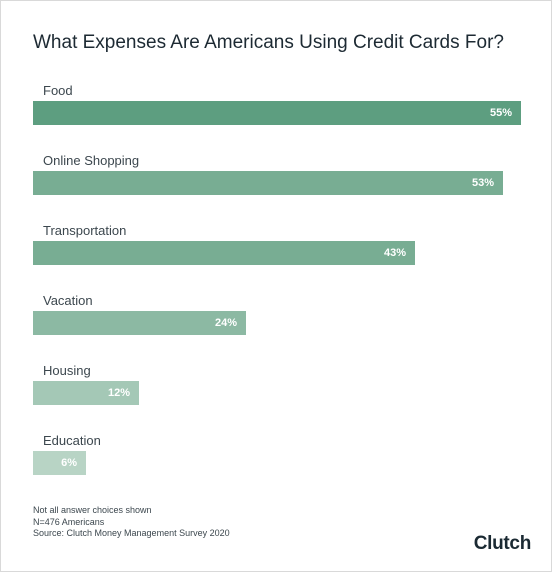  I want to click on bar-value-label-transportation: 43%, so click(394, 253).